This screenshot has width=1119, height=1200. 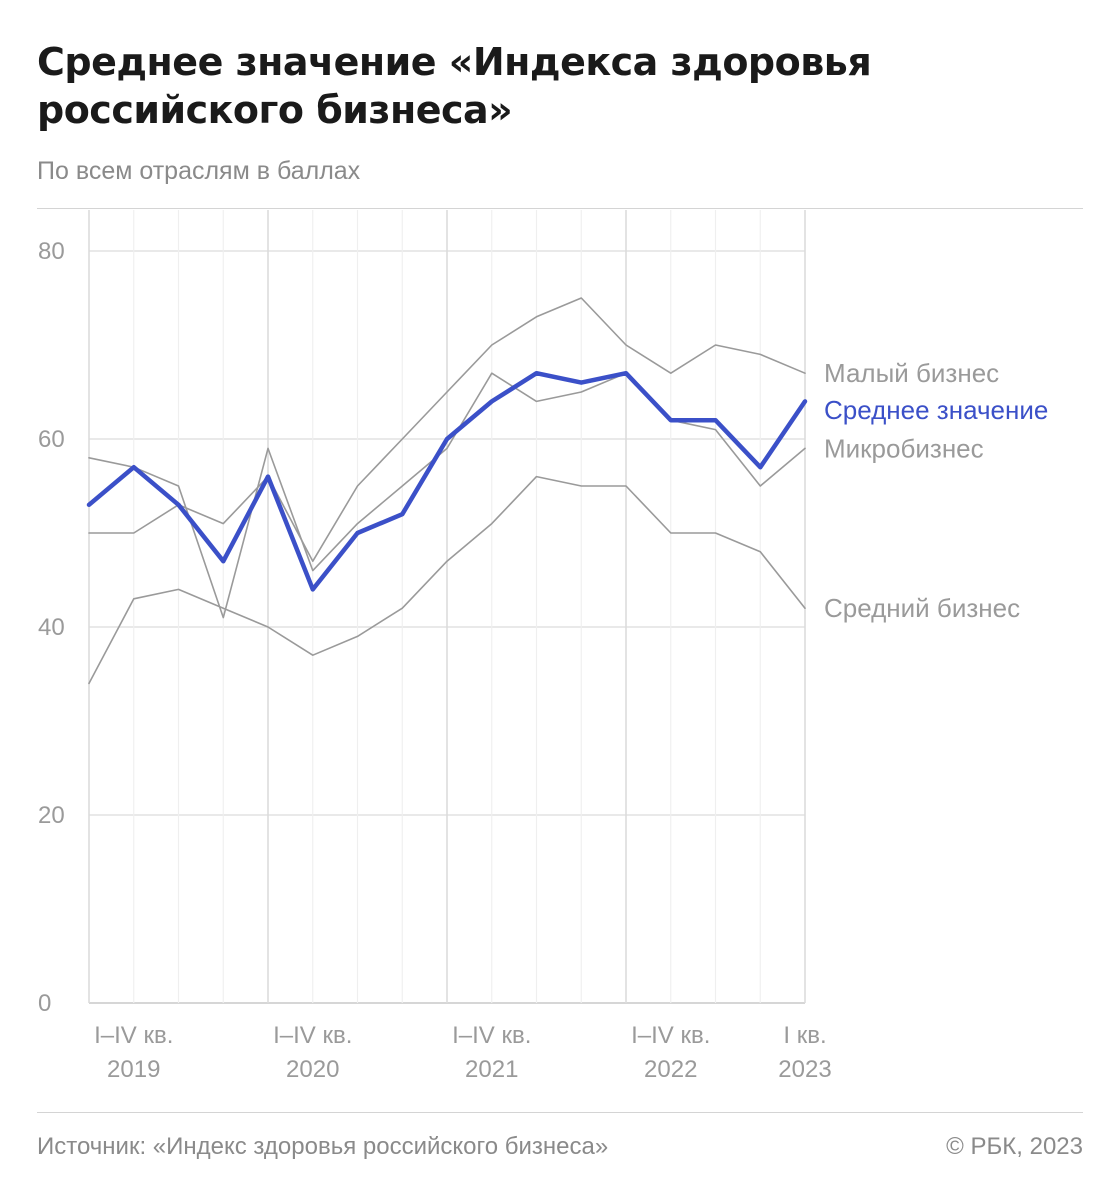 What do you see at coordinates (670, 1069) in the screenshot?
I see `x-tick-year: 2022` at bounding box center [670, 1069].